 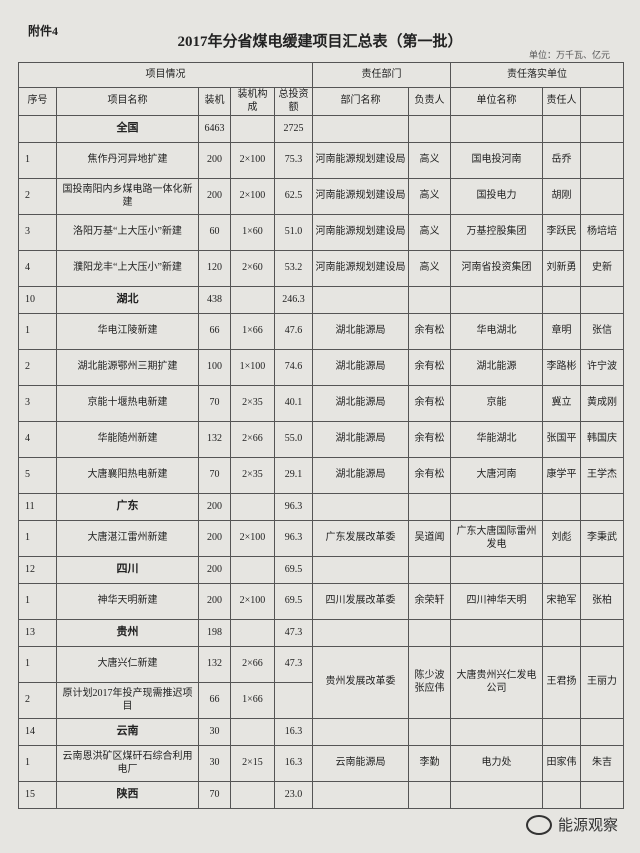 What do you see at coordinates (496, 439) in the screenshot?
I see `cell: 华能湖北` at bounding box center [496, 439].